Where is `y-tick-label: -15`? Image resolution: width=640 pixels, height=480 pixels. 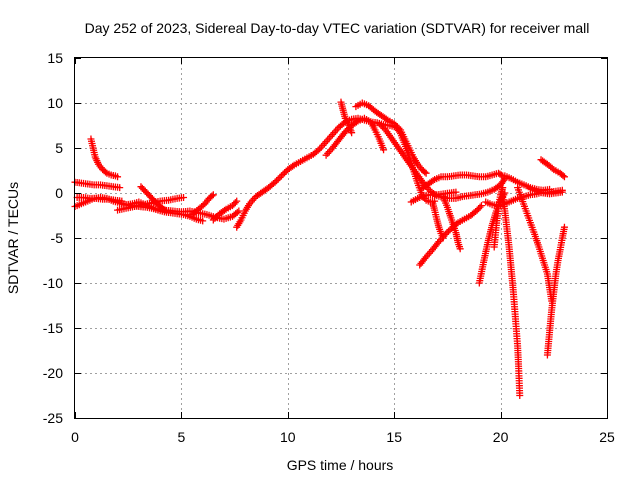
y-tick-label: -15 is located at coordinates (53, 328).